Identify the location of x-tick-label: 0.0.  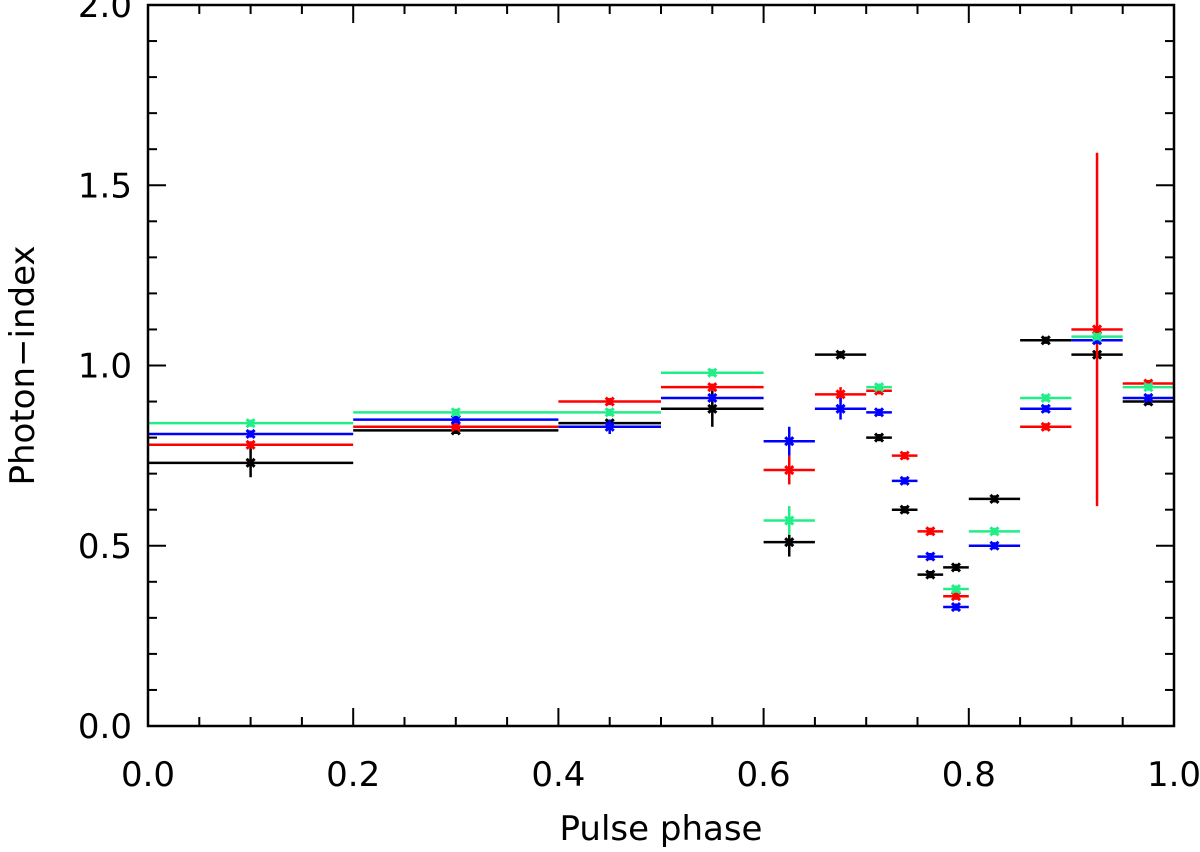
(148, 775).